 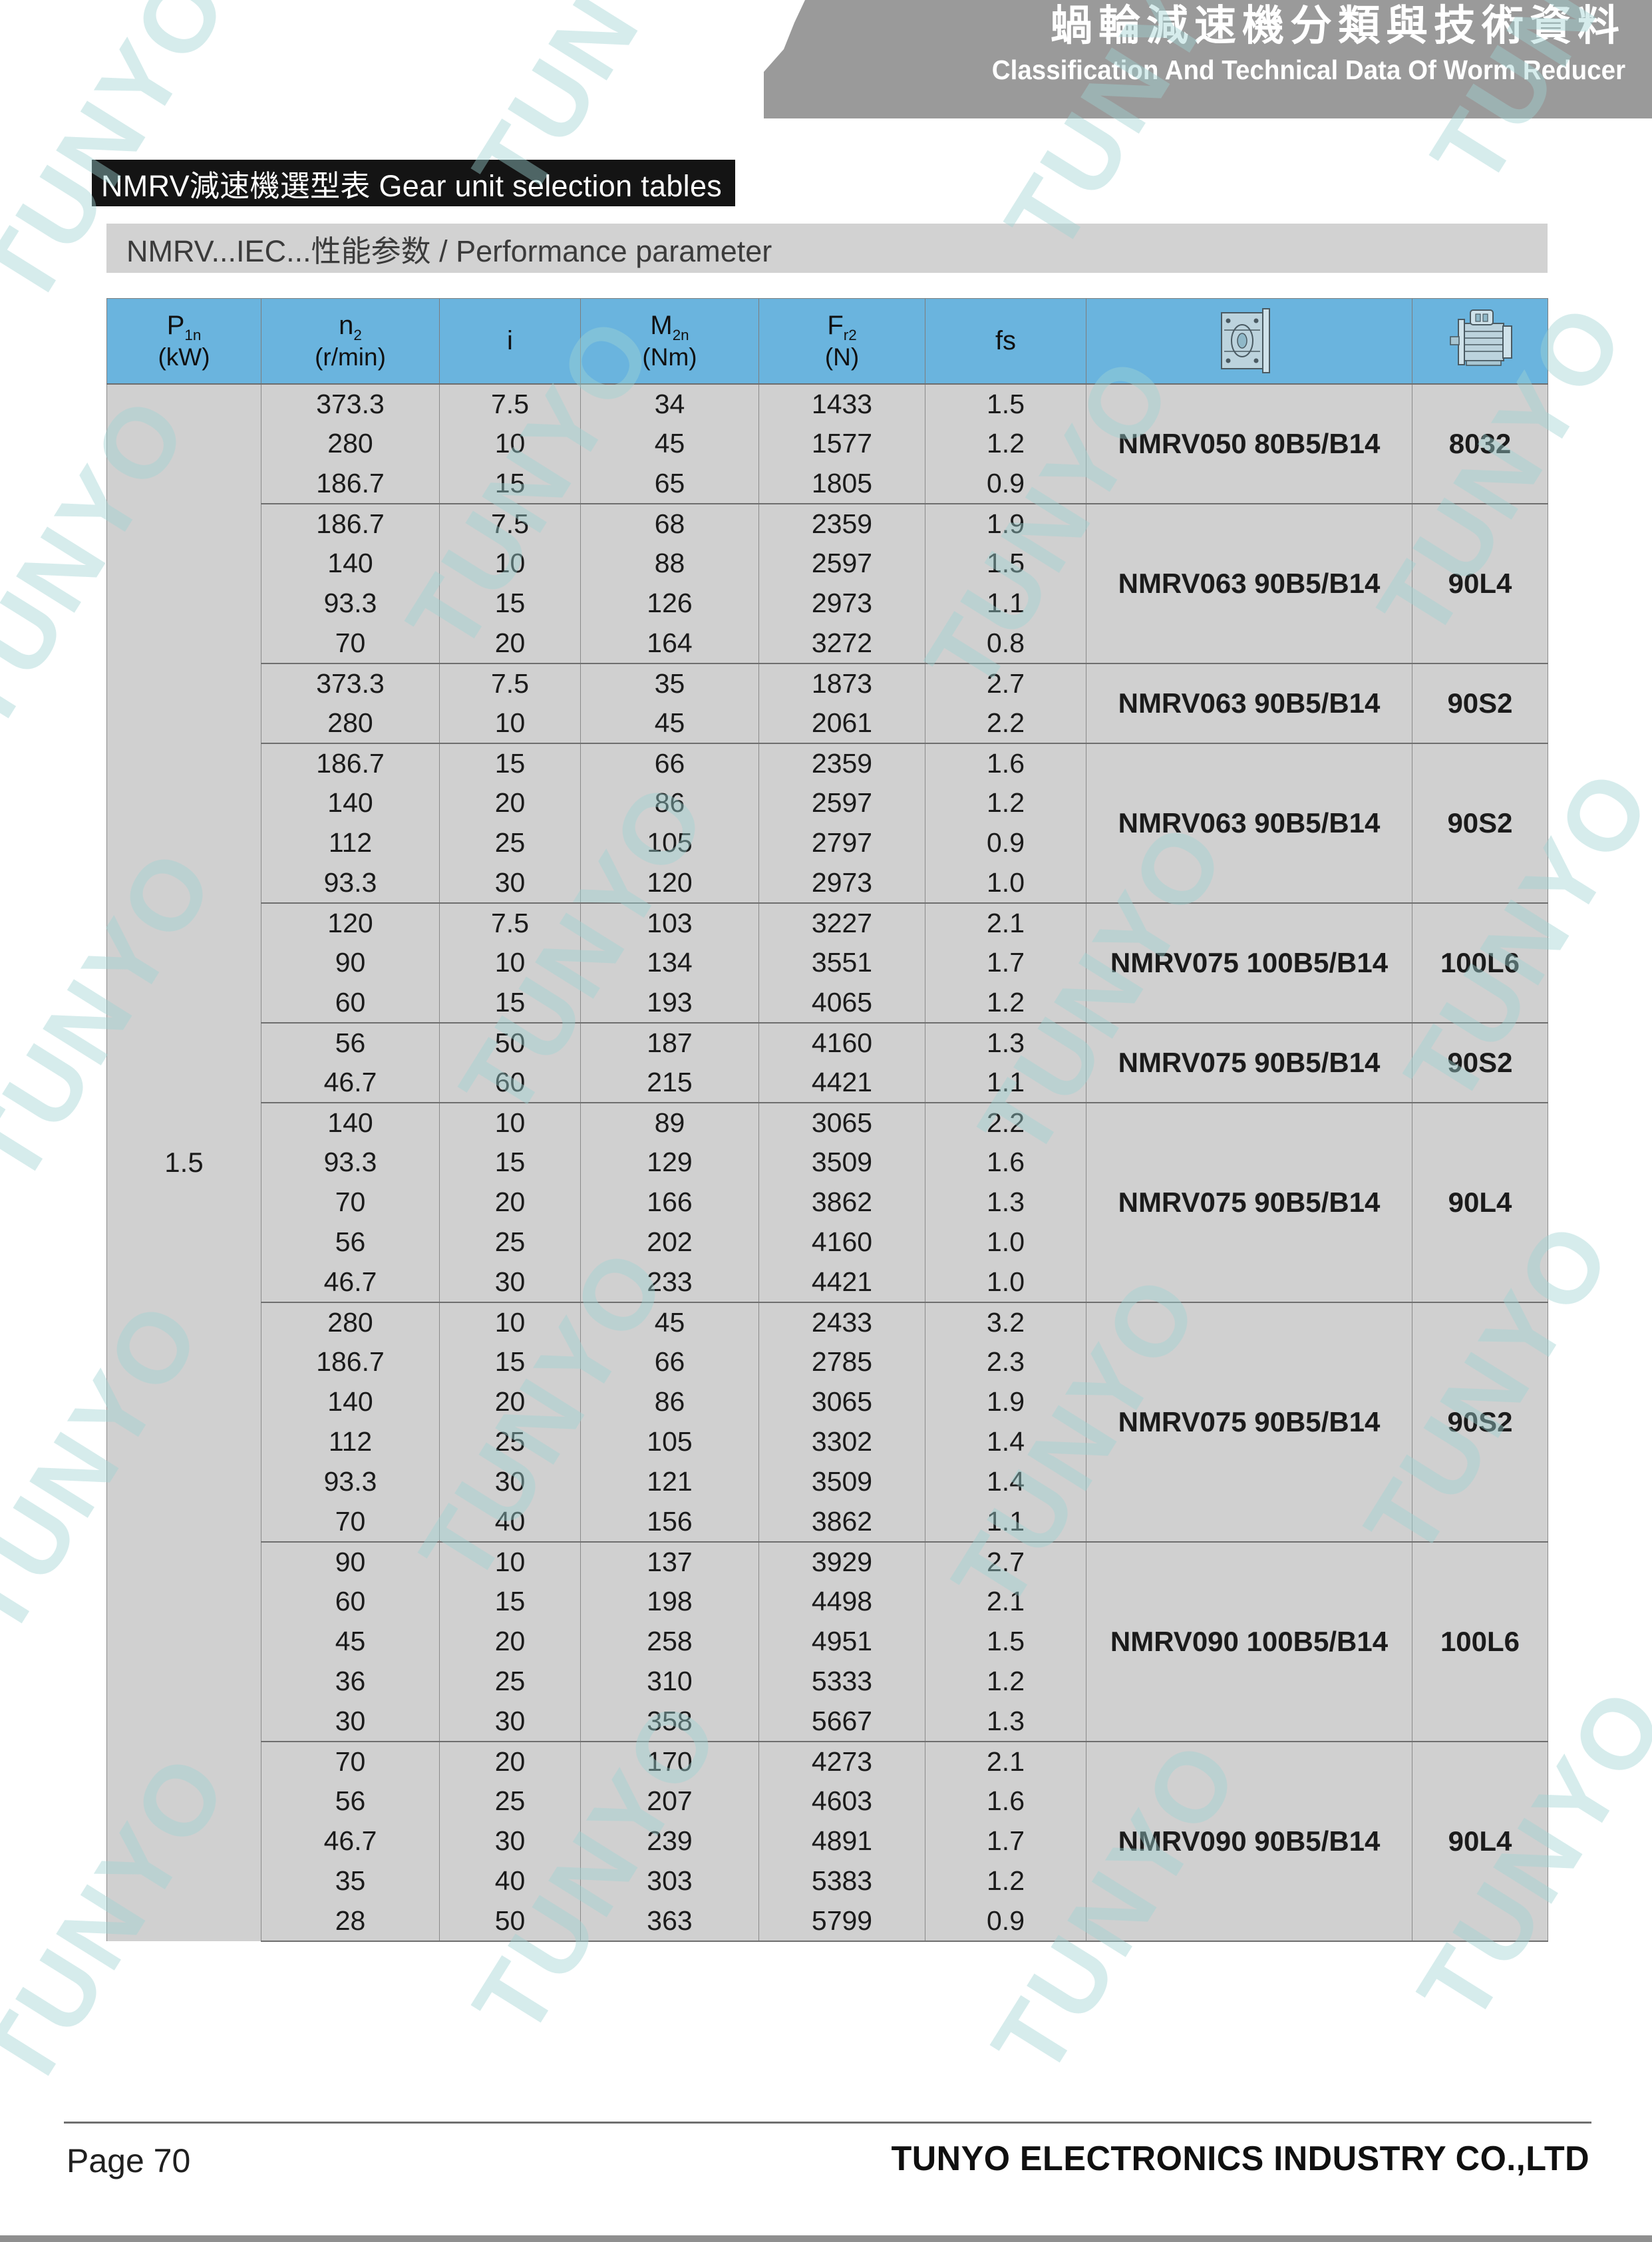 I want to click on cell-service-factor: 1.6, so click(x=1006, y=1162).